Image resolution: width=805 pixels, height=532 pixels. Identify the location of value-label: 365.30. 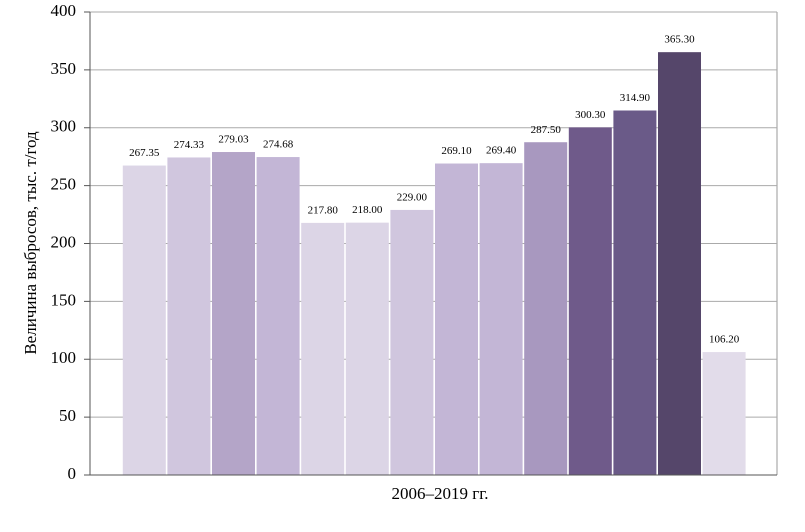
(679, 40).